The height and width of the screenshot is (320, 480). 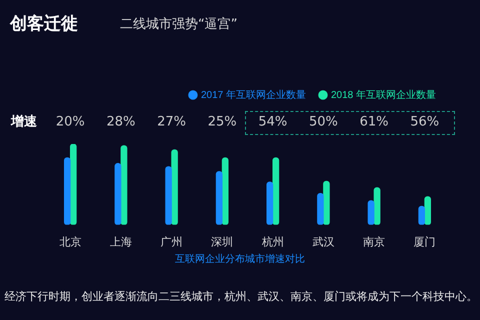 I want to click on text: 27%, so click(x=171, y=122).